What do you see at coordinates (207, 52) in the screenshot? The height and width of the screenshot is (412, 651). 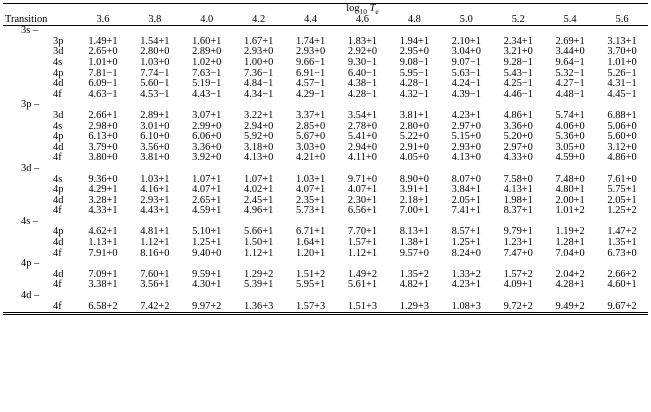 I see `cell-value: 2.89+0` at bounding box center [207, 52].